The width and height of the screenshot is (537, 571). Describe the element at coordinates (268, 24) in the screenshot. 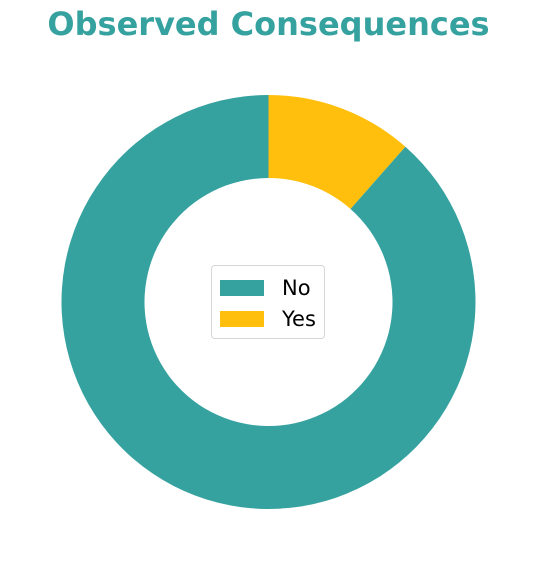

I see `chart-title: Observed Consequences` at that location.